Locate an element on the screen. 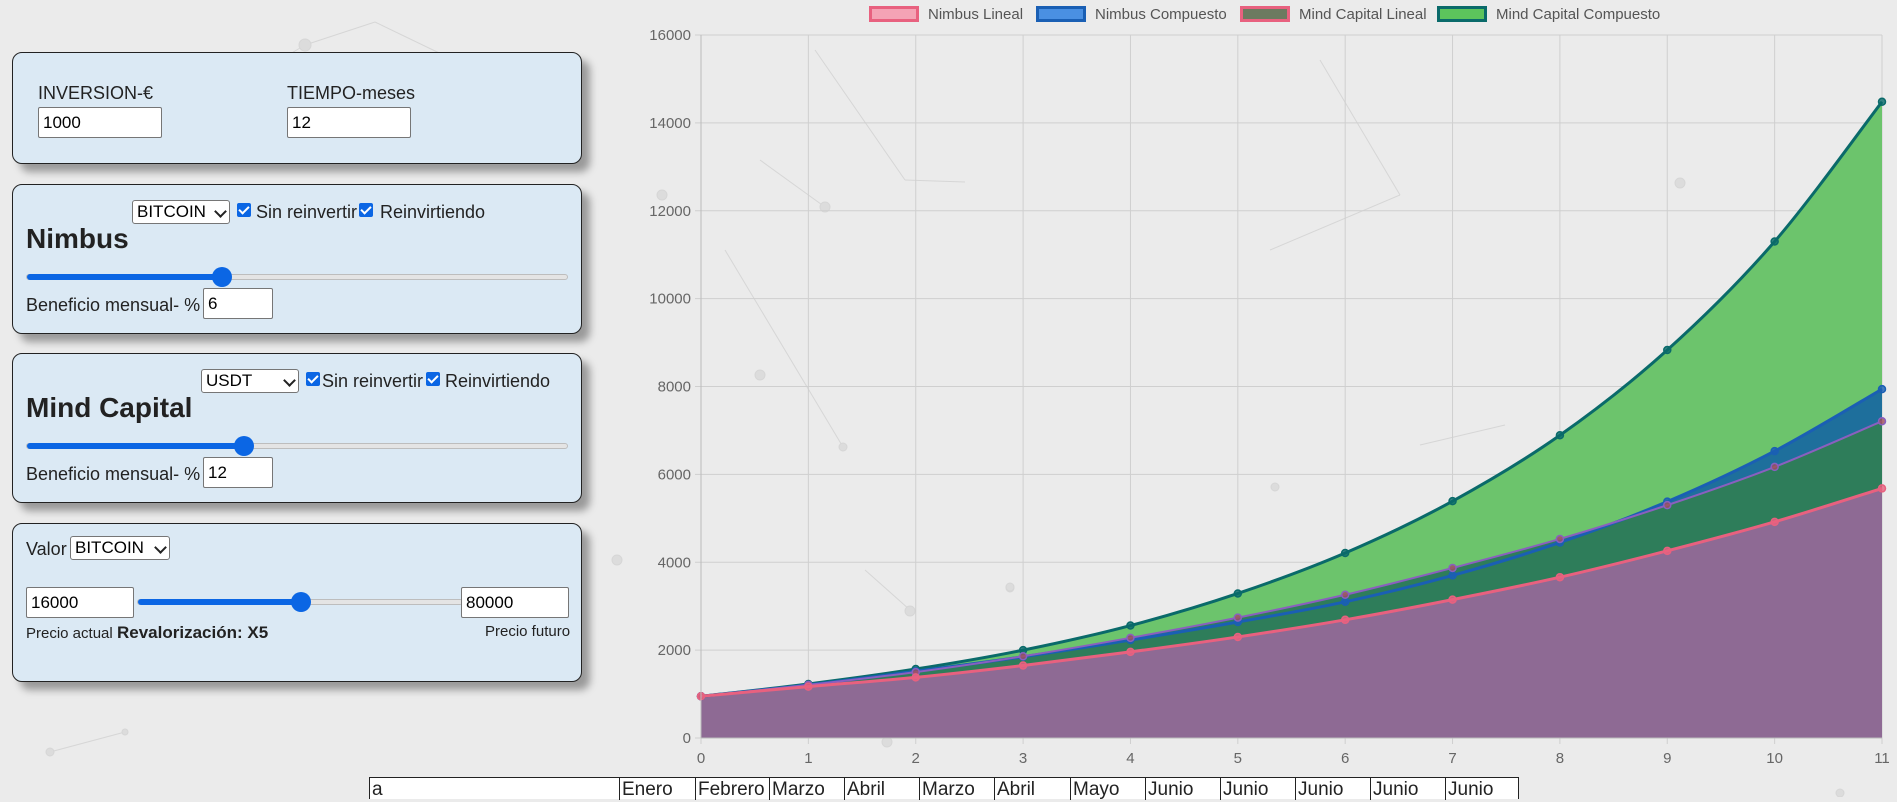  x-tick-label: 7 is located at coordinates (1452, 758).